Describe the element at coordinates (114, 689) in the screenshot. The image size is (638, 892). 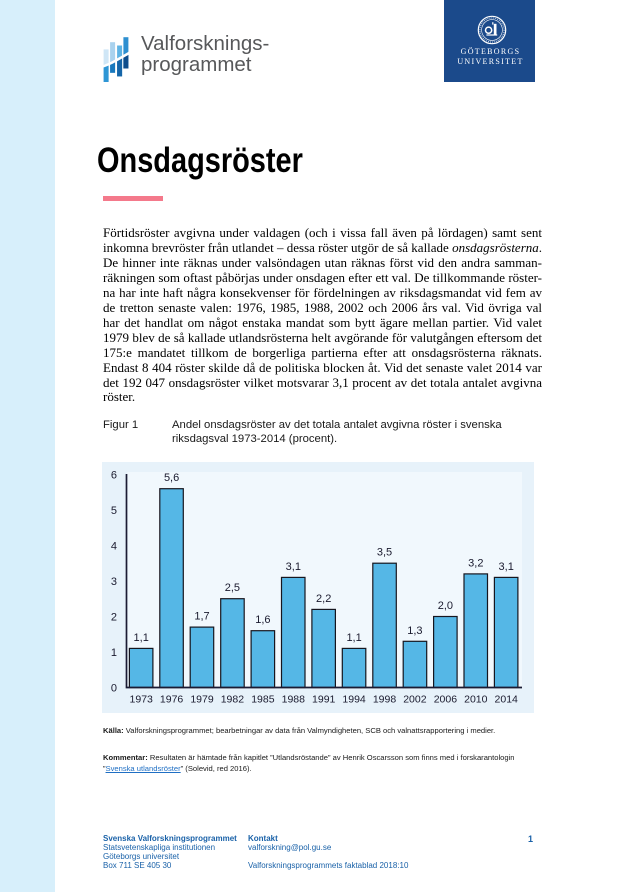
I see `svg-text: 0` at that location.